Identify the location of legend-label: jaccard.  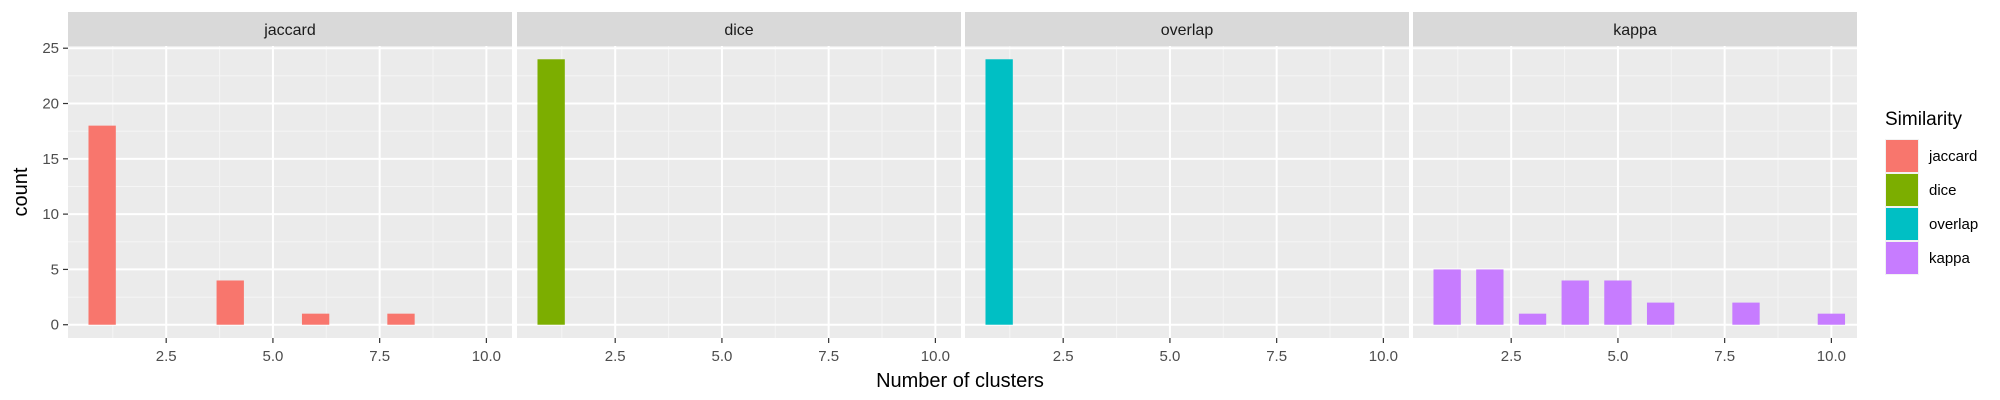
(1952, 156).